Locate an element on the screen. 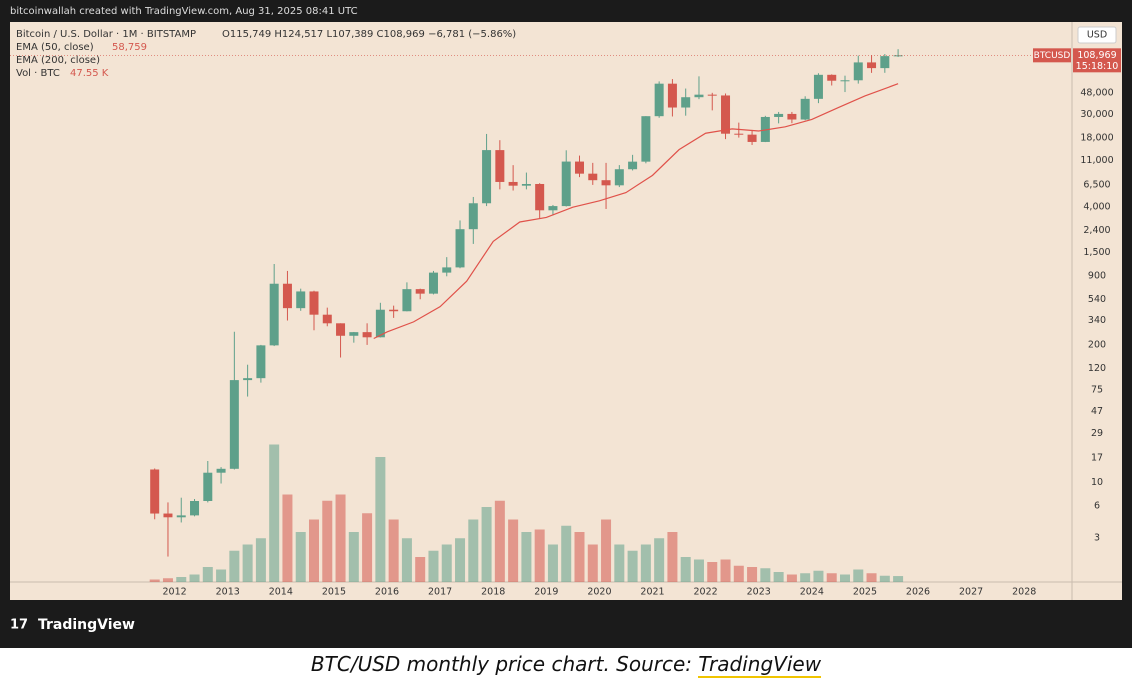 This screenshot has height=680, width=1132. y-tick-label: 75 is located at coordinates (1097, 389).